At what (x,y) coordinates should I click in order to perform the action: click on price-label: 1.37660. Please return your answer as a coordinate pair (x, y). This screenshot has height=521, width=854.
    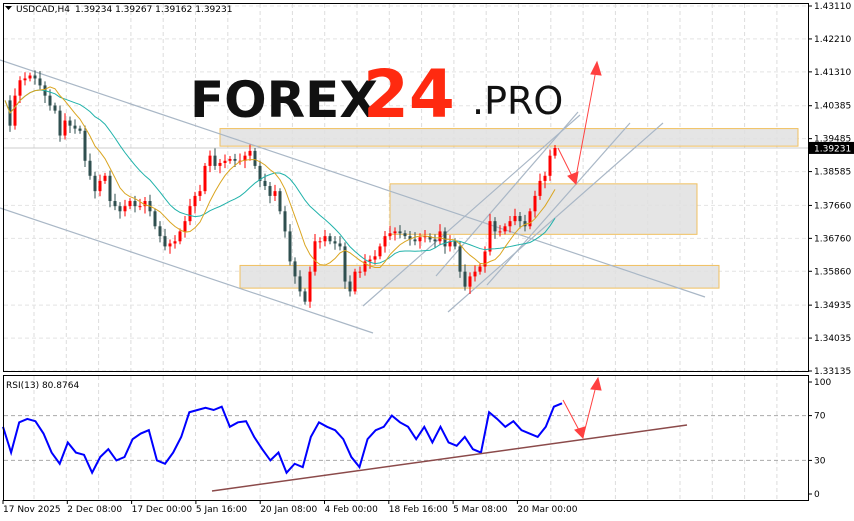
    Looking at the image, I should click on (832, 206).